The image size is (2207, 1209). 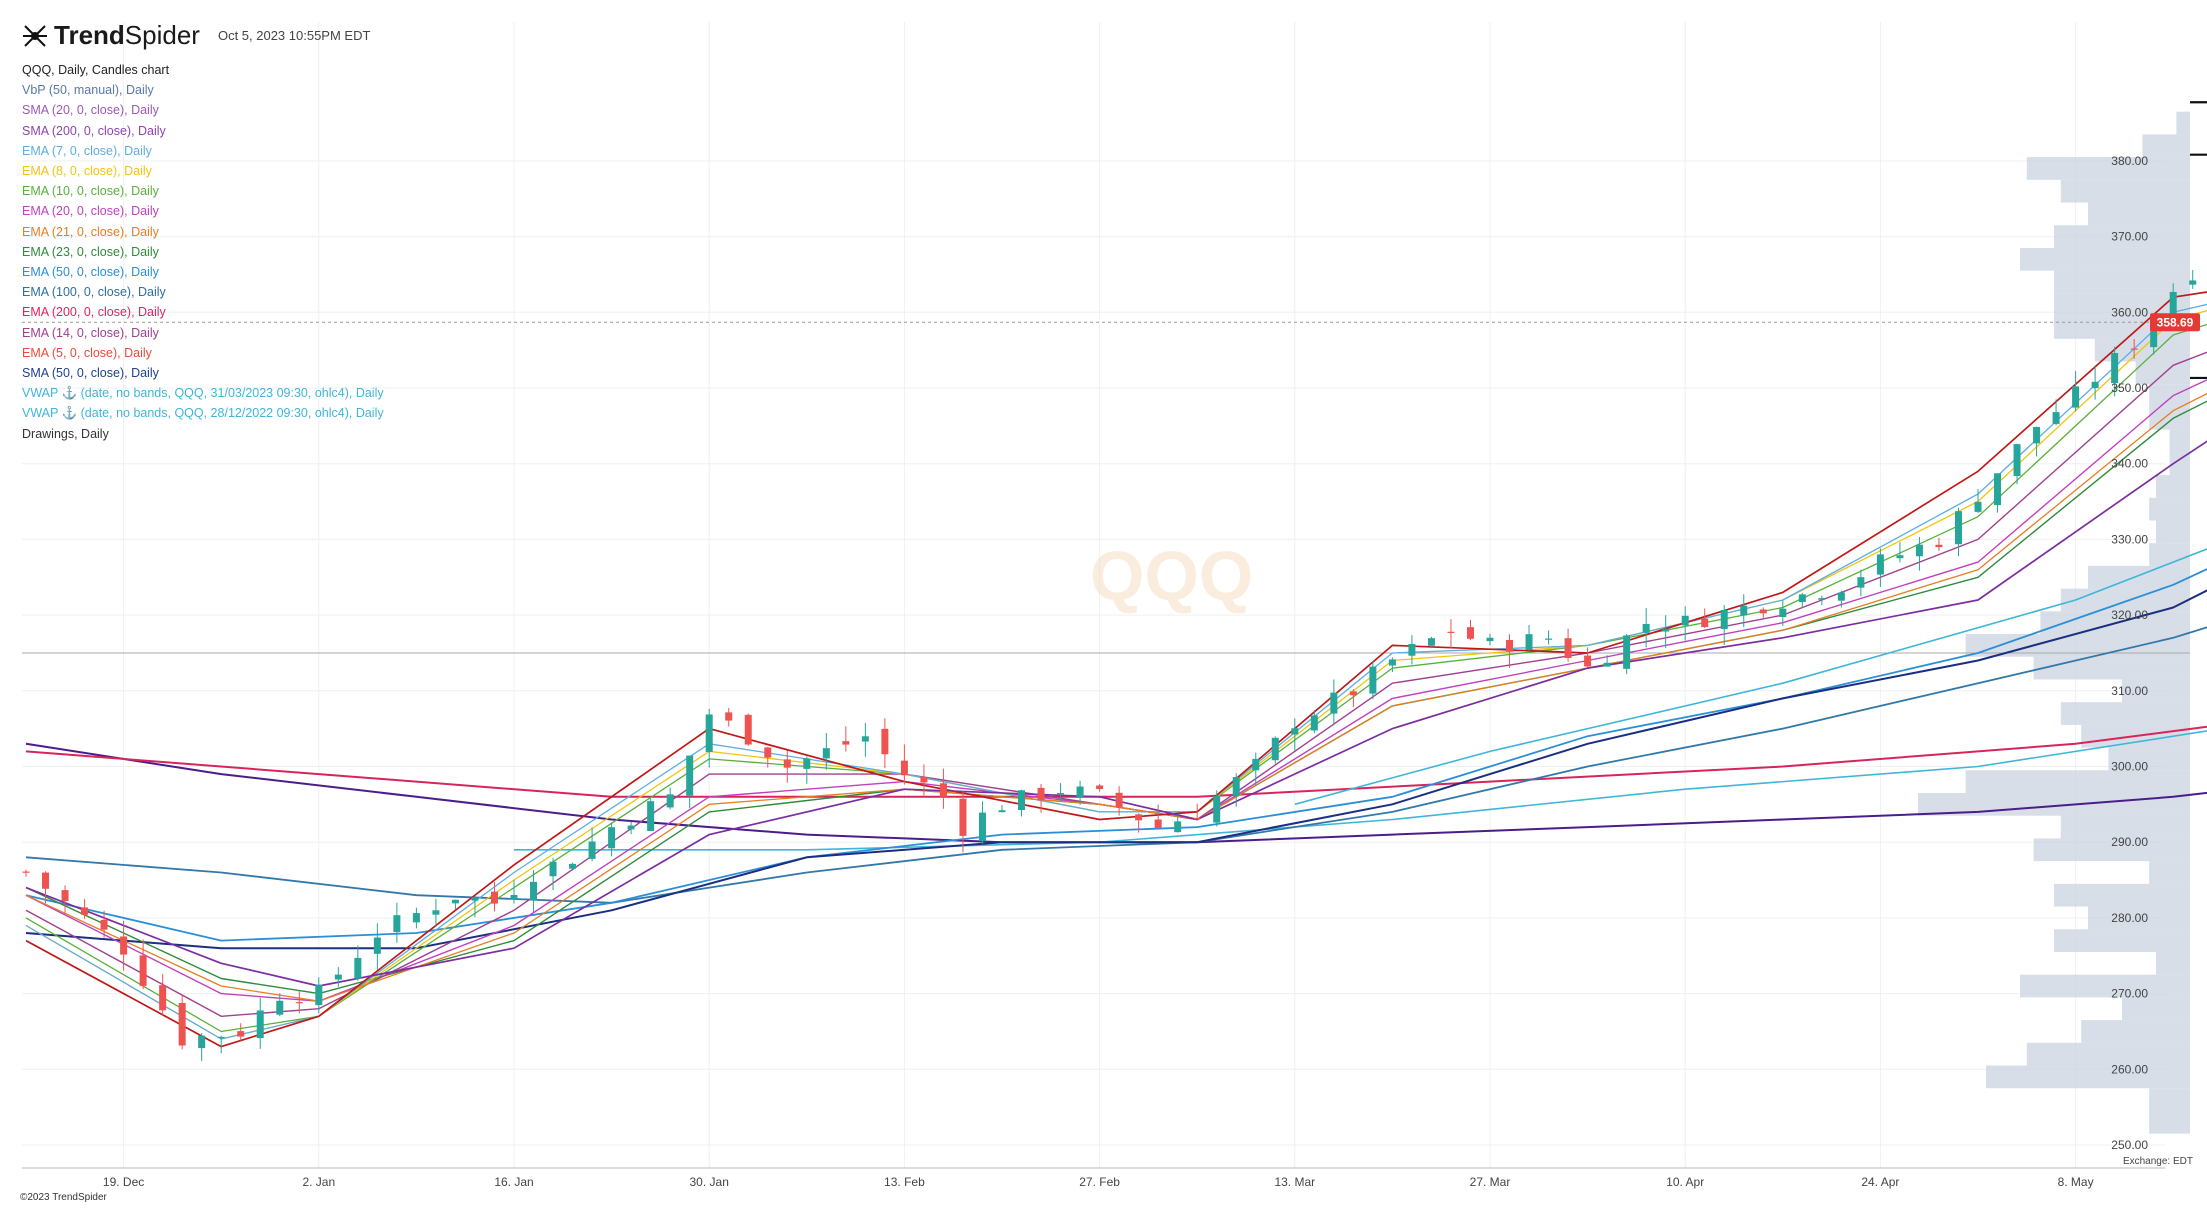 What do you see at coordinates (90, 373) in the screenshot?
I see `legend-item: SMA (50, 0, close), Daily` at bounding box center [90, 373].